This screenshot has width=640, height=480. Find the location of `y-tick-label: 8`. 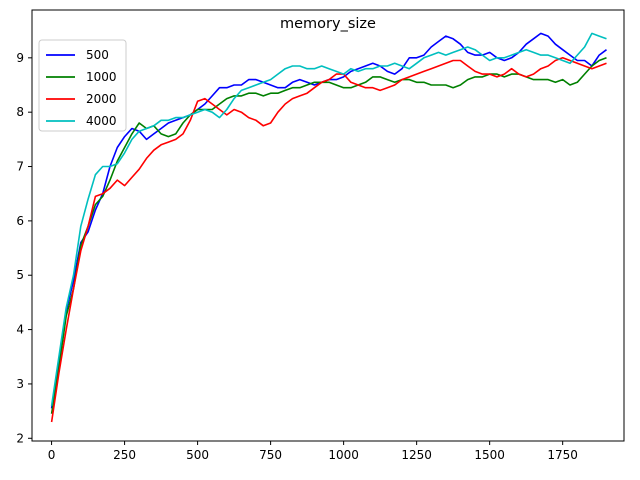

y-tick-label: 8 is located at coordinates (20, 112).